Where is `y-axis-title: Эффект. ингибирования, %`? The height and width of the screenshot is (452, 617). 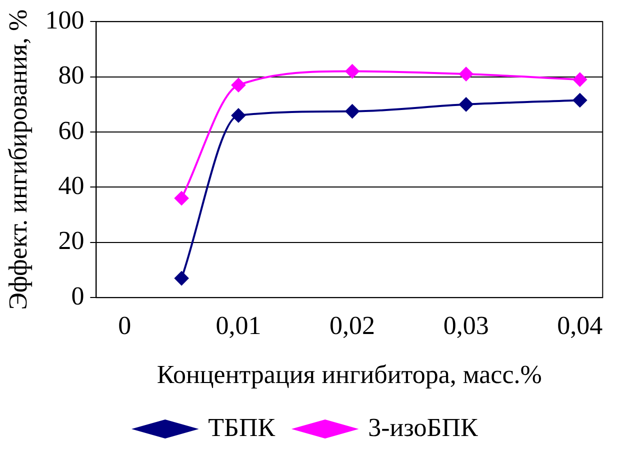 y-axis-title: Эффект. ингибирования, % is located at coordinates (17, 159).